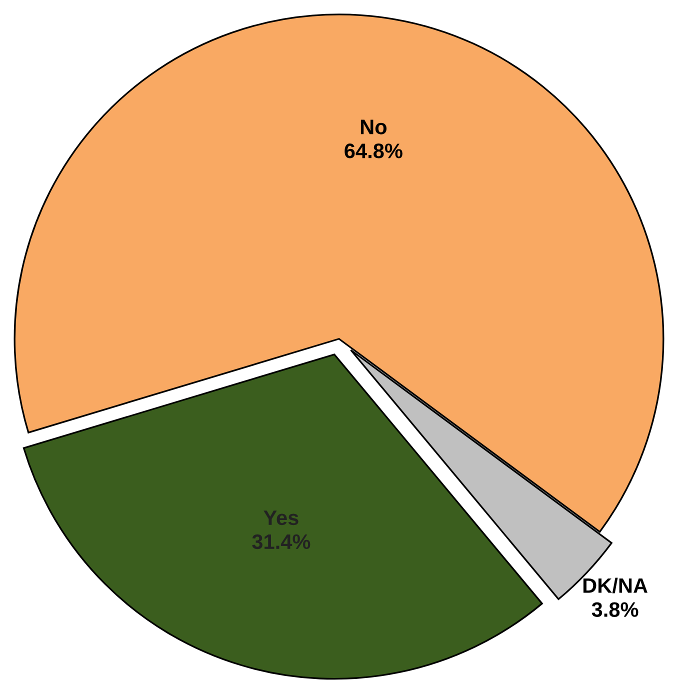 This screenshot has height=681, width=678. Describe the element at coordinates (373, 127) in the screenshot. I see `slice-label: No` at that location.